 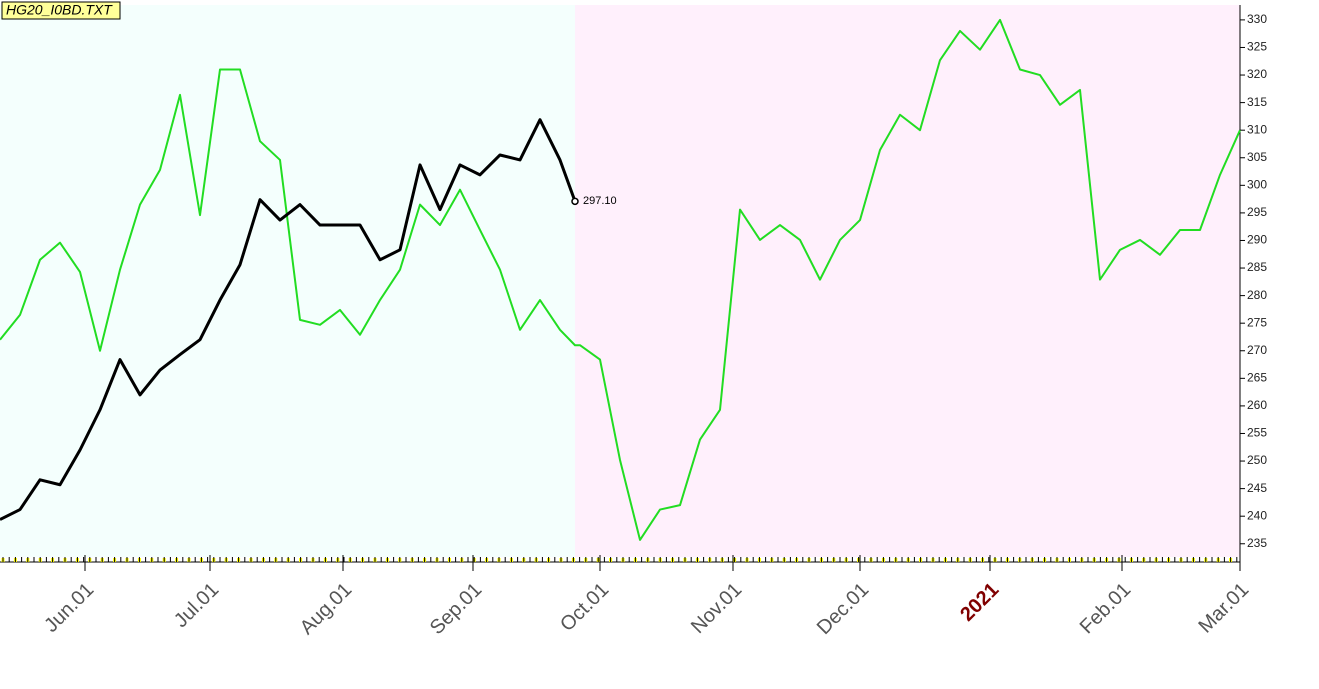 I want to click on y-tick-label: 310, so click(x=1257, y=129).